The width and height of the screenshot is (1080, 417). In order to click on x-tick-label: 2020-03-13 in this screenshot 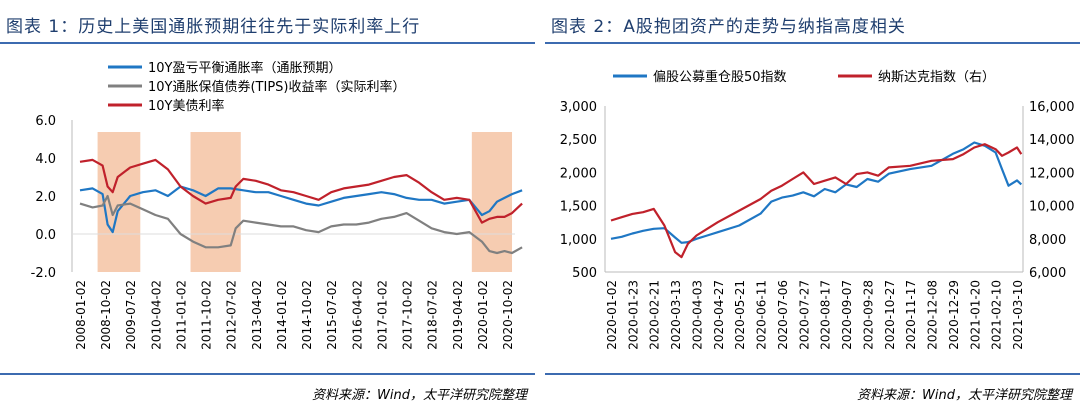, I will do `click(676, 315)`.